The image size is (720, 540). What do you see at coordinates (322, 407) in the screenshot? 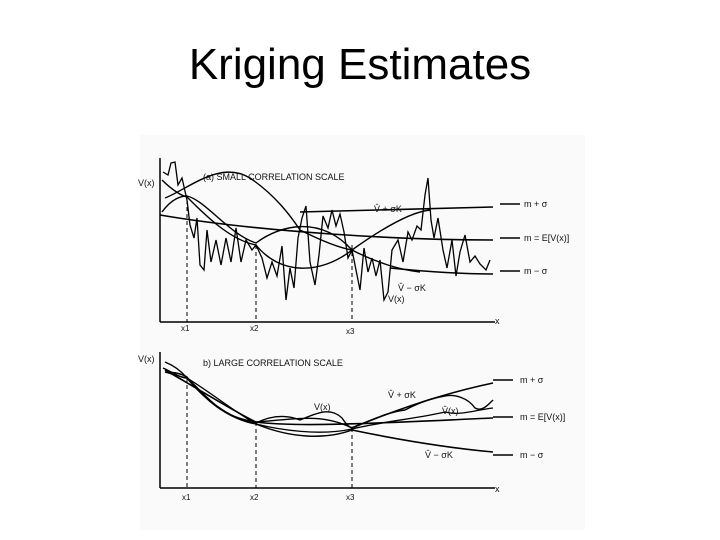
I see `panel-b-annot-vx: V(x)` at bounding box center [322, 407].